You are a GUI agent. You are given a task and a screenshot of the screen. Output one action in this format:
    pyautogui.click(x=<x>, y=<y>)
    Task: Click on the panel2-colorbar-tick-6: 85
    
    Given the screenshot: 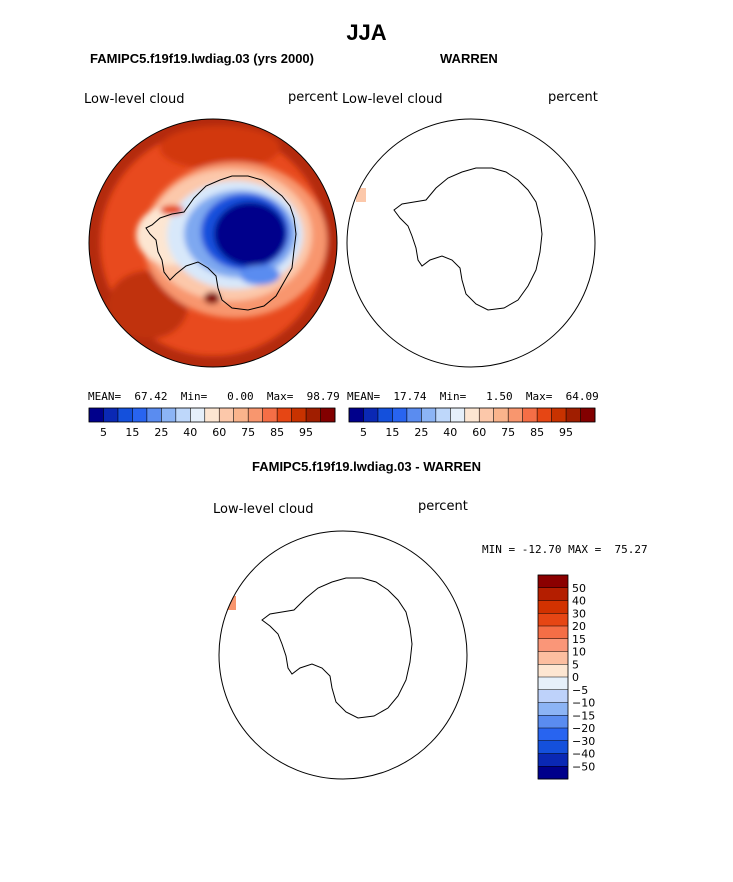 What is the action you would take?
    pyautogui.click(x=537, y=432)
    